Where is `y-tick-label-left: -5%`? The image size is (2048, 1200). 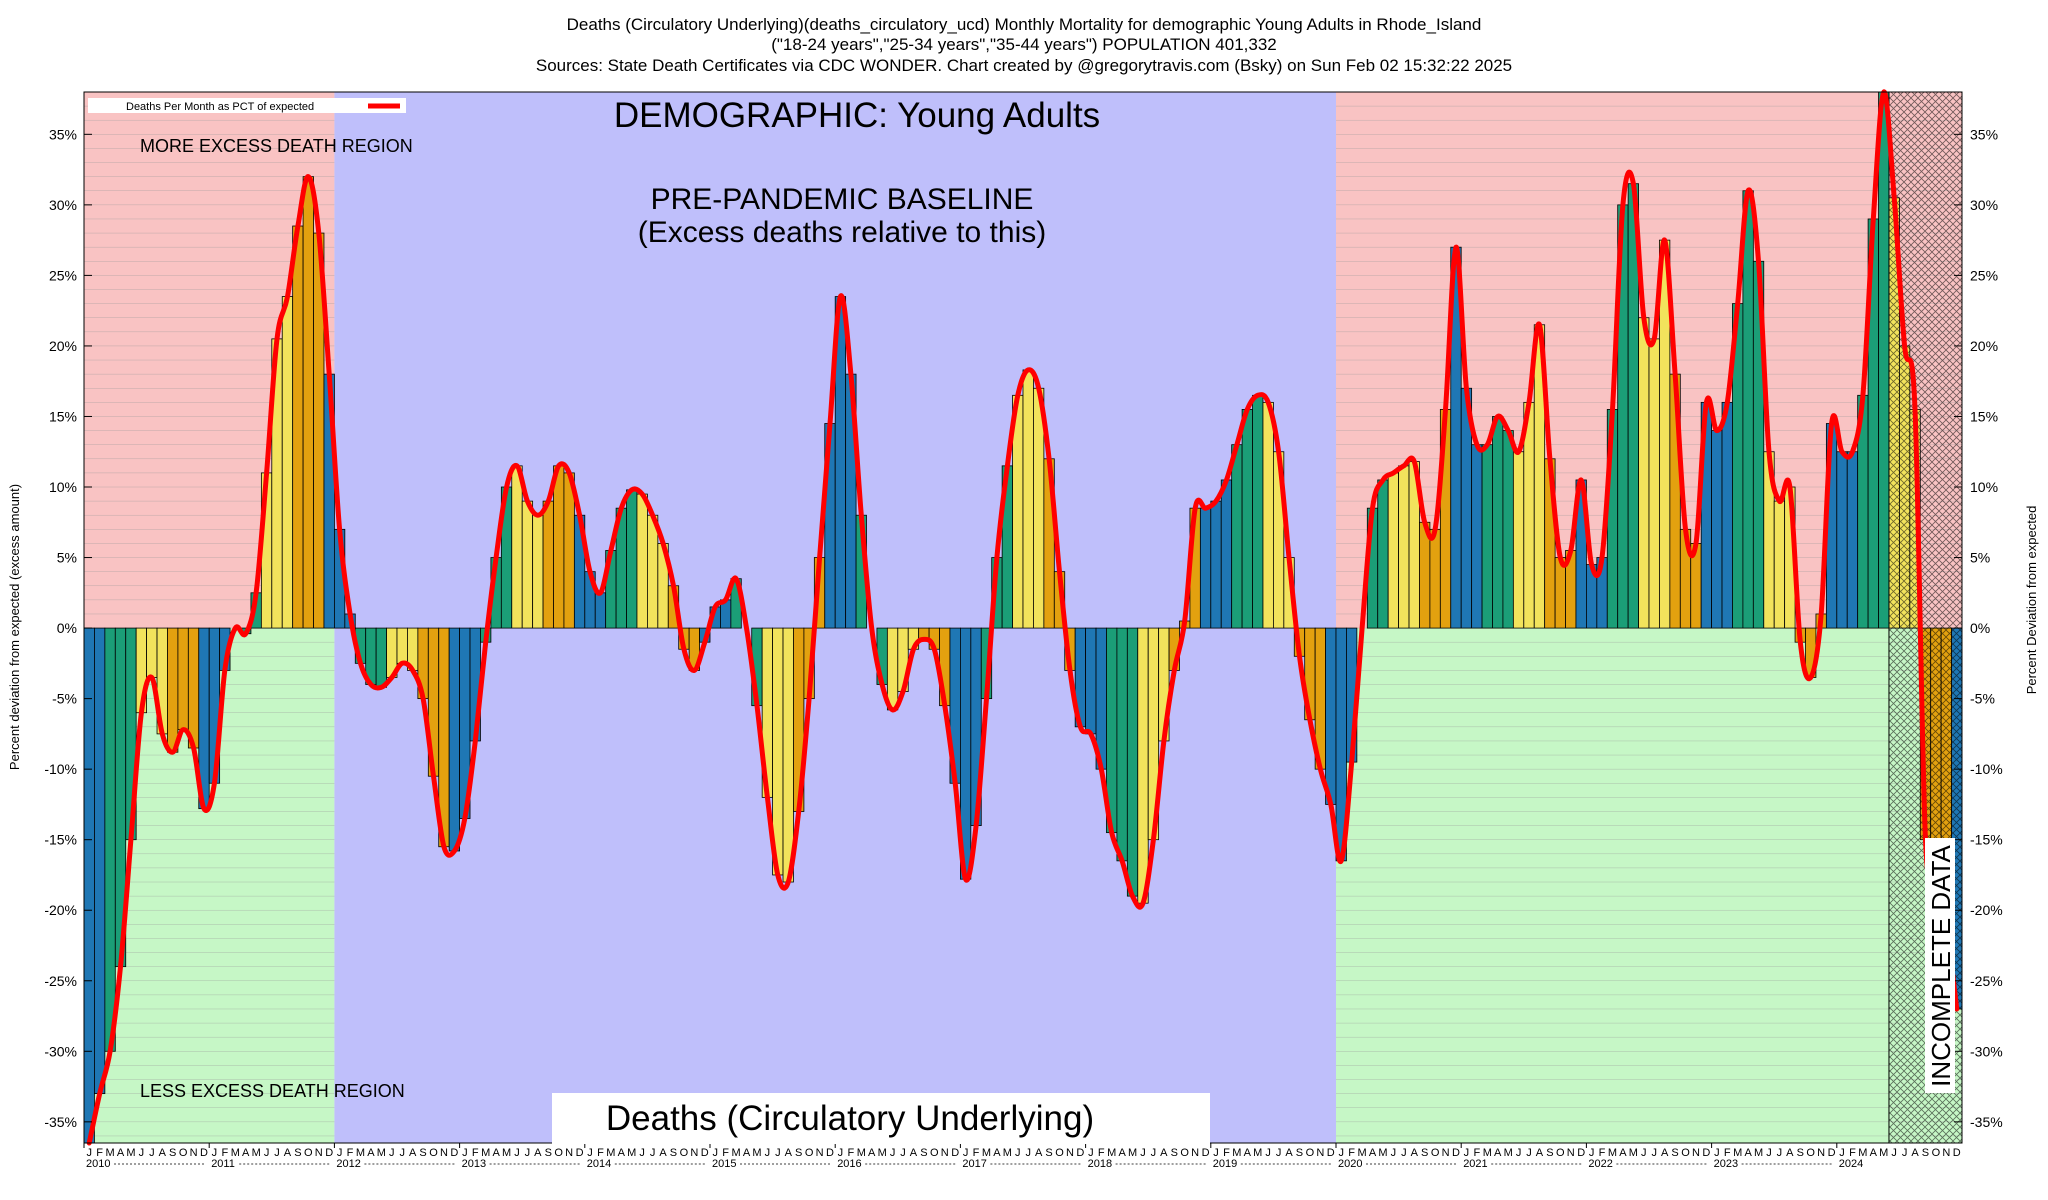 y-tick-label-left: -5% is located at coordinates (64, 699).